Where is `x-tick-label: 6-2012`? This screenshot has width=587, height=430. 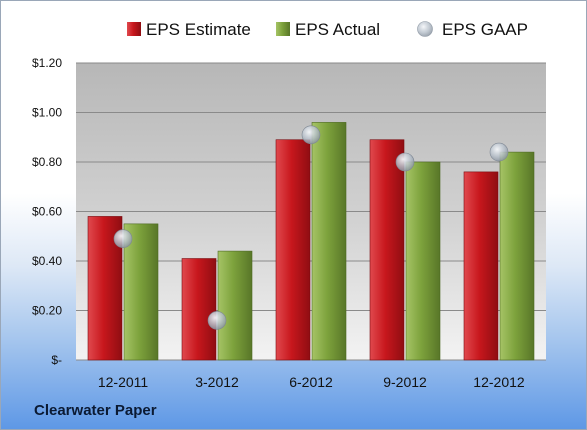 x-tick-label: 6-2012 is located at coordinates (311, 382).